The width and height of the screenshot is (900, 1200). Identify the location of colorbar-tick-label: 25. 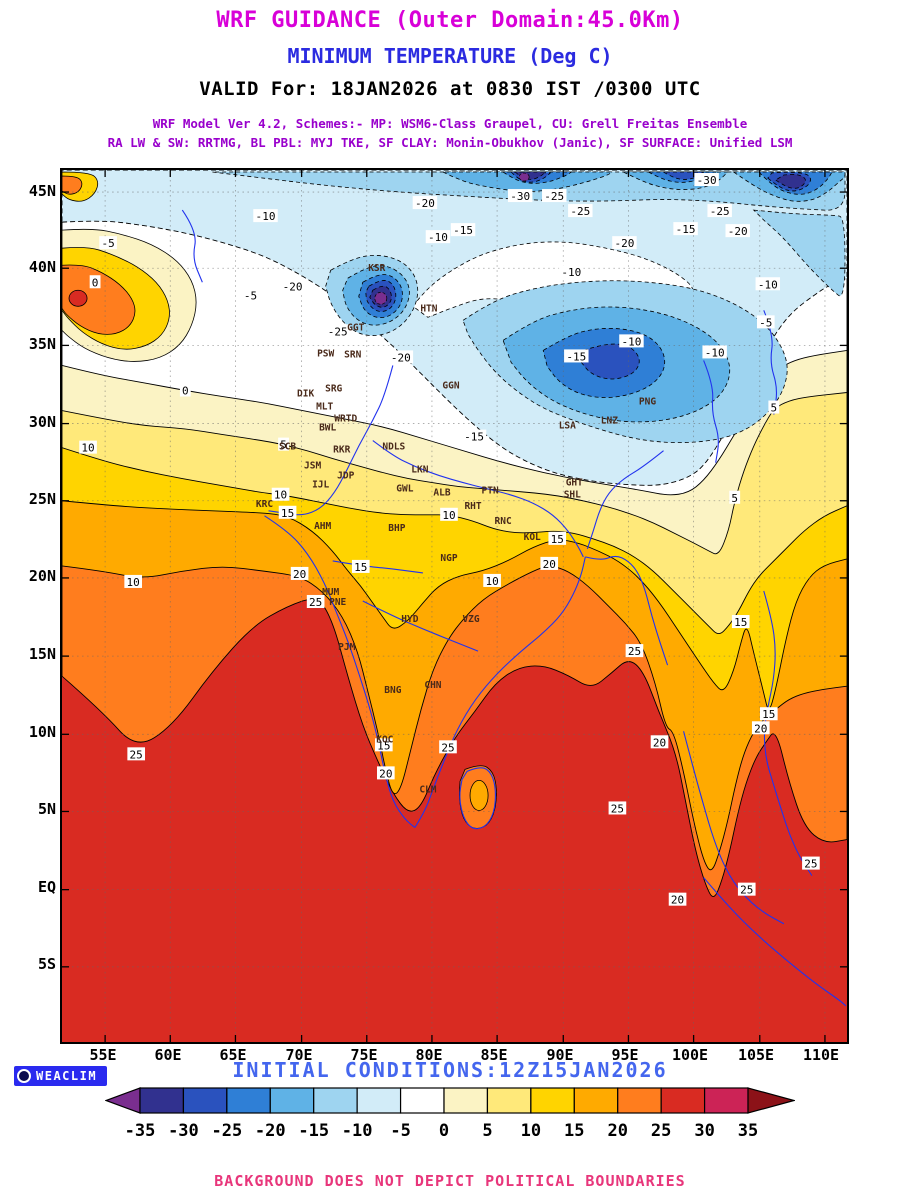
(661, 1131).